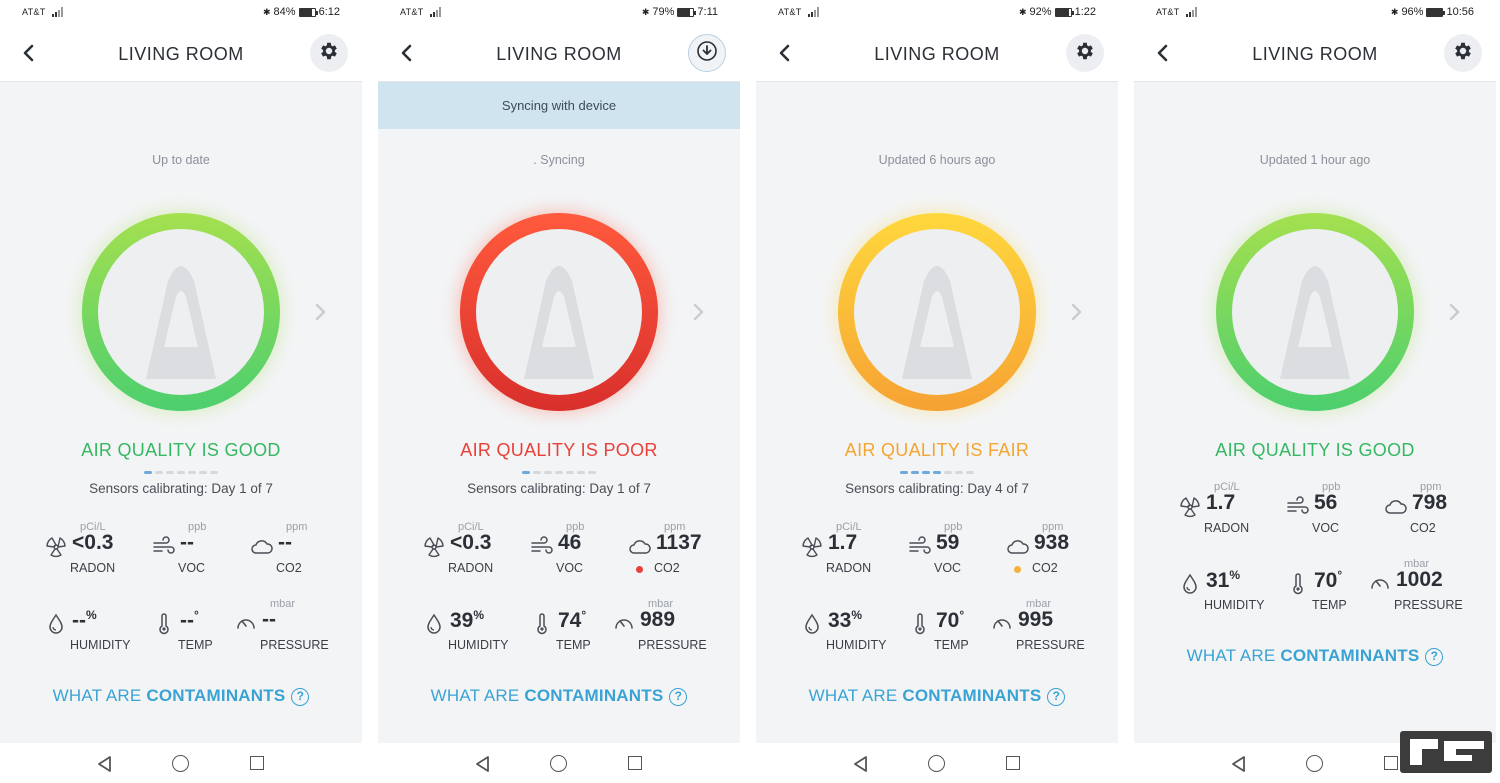 This screenshot has width=1500, height=783. What do you see at coordinates (937, 160) in the screenshot?
I see `sync-status-text: Updated 6 hours ago` at bounding box center [937, 160].